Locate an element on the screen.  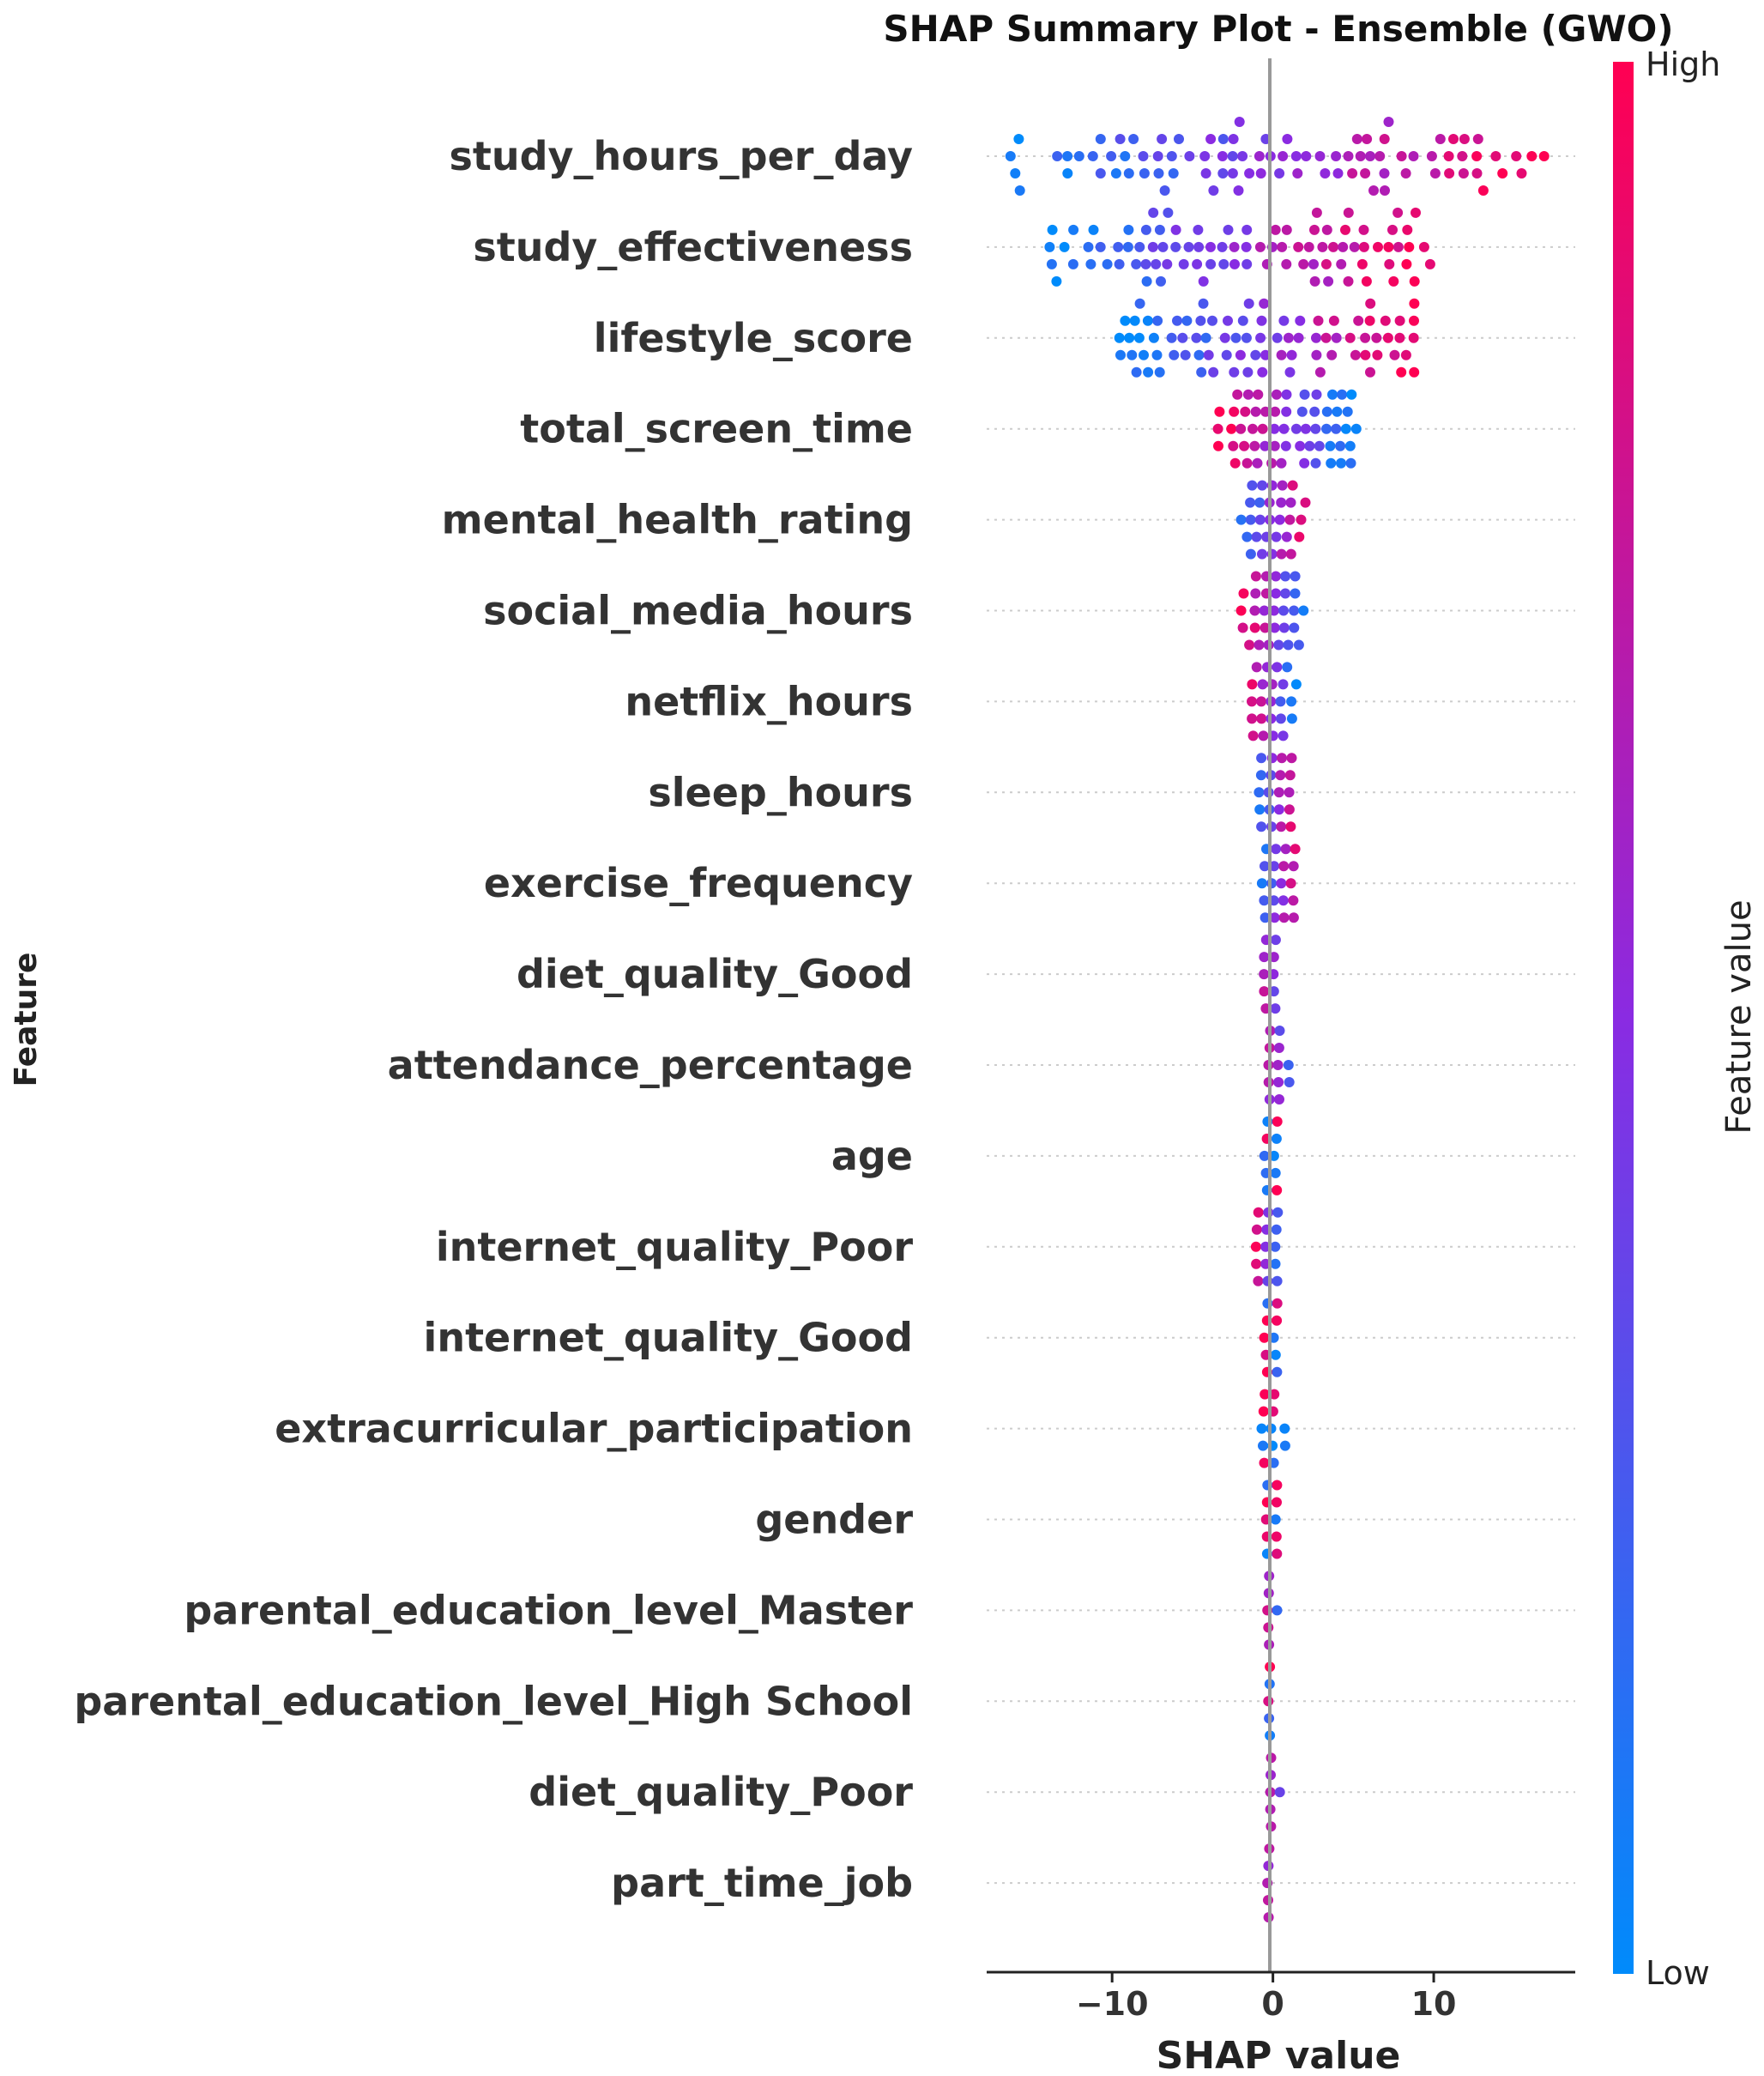
x-axis-ticks: −10 0 10 is located at coordinates (1266, 1997).